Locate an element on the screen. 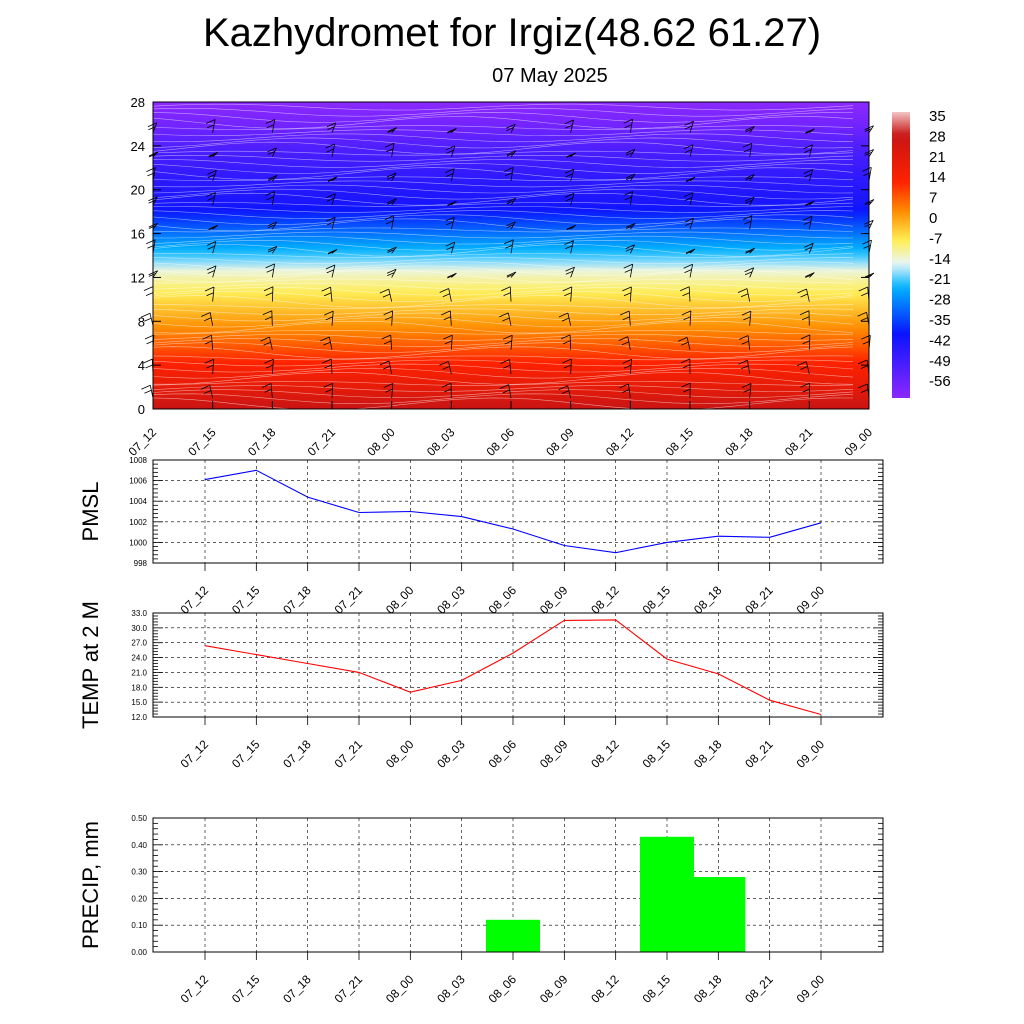  y-tick-label: 18.0 is located at coordinates (139, 687).